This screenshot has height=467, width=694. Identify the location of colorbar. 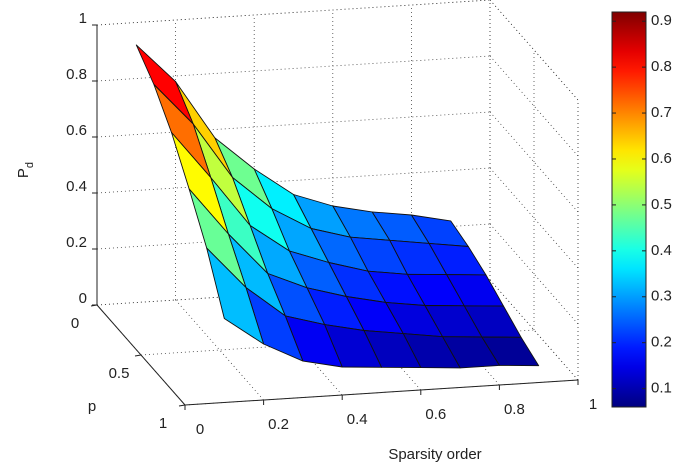
(629, 209).